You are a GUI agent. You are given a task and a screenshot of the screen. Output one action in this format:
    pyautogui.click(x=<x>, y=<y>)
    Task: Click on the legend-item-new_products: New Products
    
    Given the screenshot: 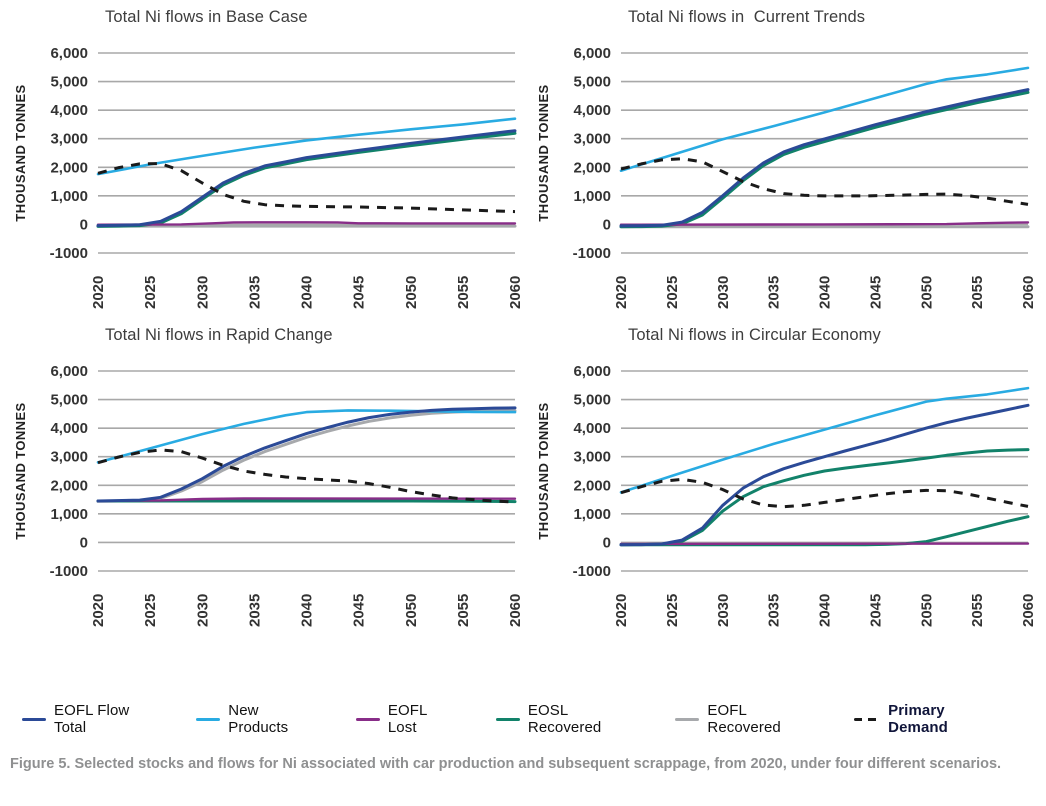 What is the action you would take?
    pyautogui.click(x=251, y=719)
    